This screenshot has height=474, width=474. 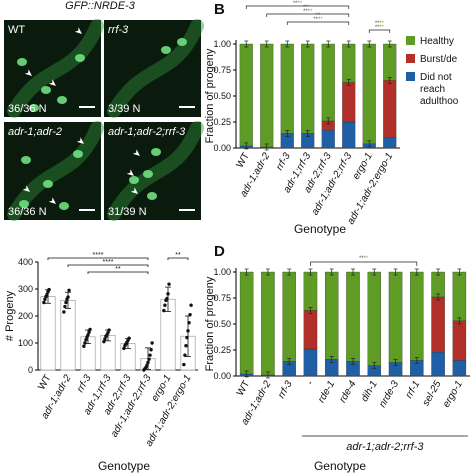 What do you see at coordinates (219, 9) in the screenshot?
I see `panel-letter: B` at bounding box center [219, 9].